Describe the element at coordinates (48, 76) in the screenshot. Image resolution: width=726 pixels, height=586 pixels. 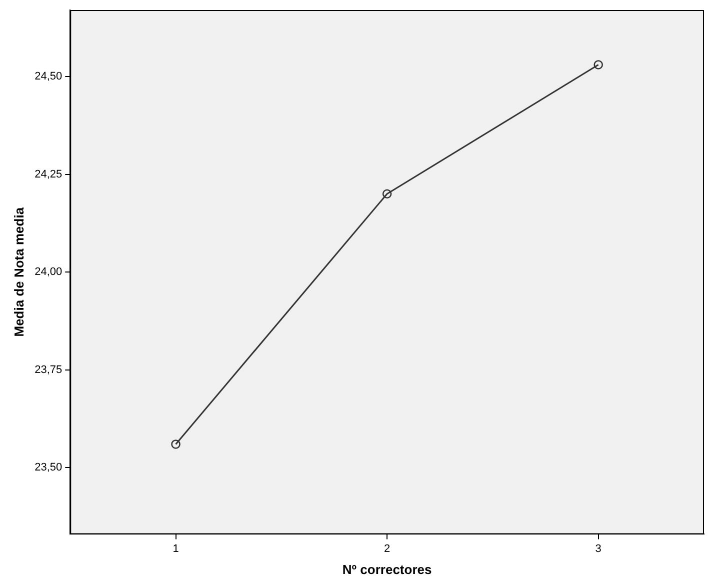
I see `y-tick-label: 24,50` at that location.